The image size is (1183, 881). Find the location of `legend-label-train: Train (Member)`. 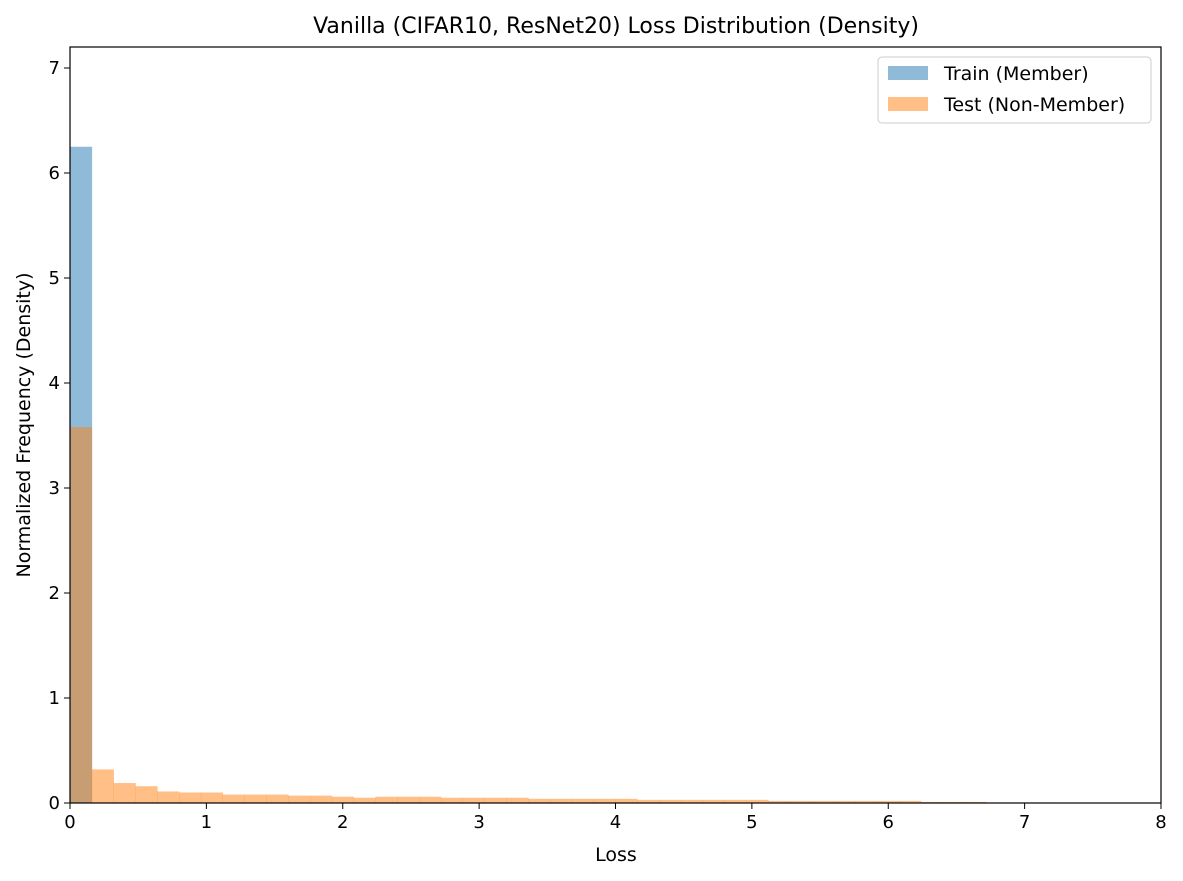

legend-label-train: Train (Member) is located at coordinates (1016, 74).